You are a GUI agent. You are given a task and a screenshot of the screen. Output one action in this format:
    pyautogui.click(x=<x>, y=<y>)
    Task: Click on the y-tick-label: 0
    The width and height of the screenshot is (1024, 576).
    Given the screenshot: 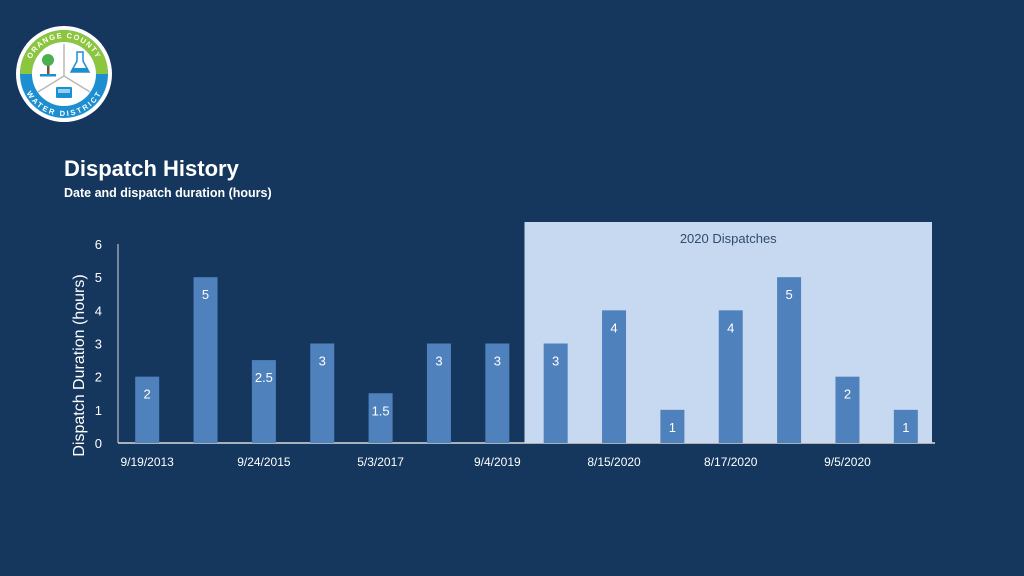 What is the action you would take?
    pyautogui.click(x=98, y=443)
    